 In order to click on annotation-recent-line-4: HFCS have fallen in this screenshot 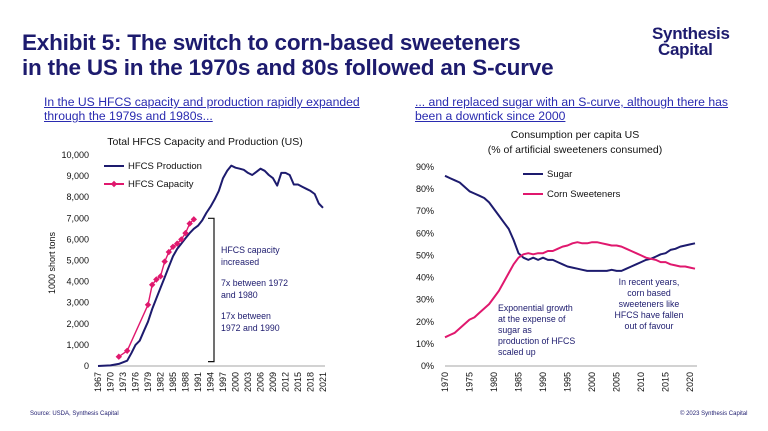, I will do `click(649, 315)`.